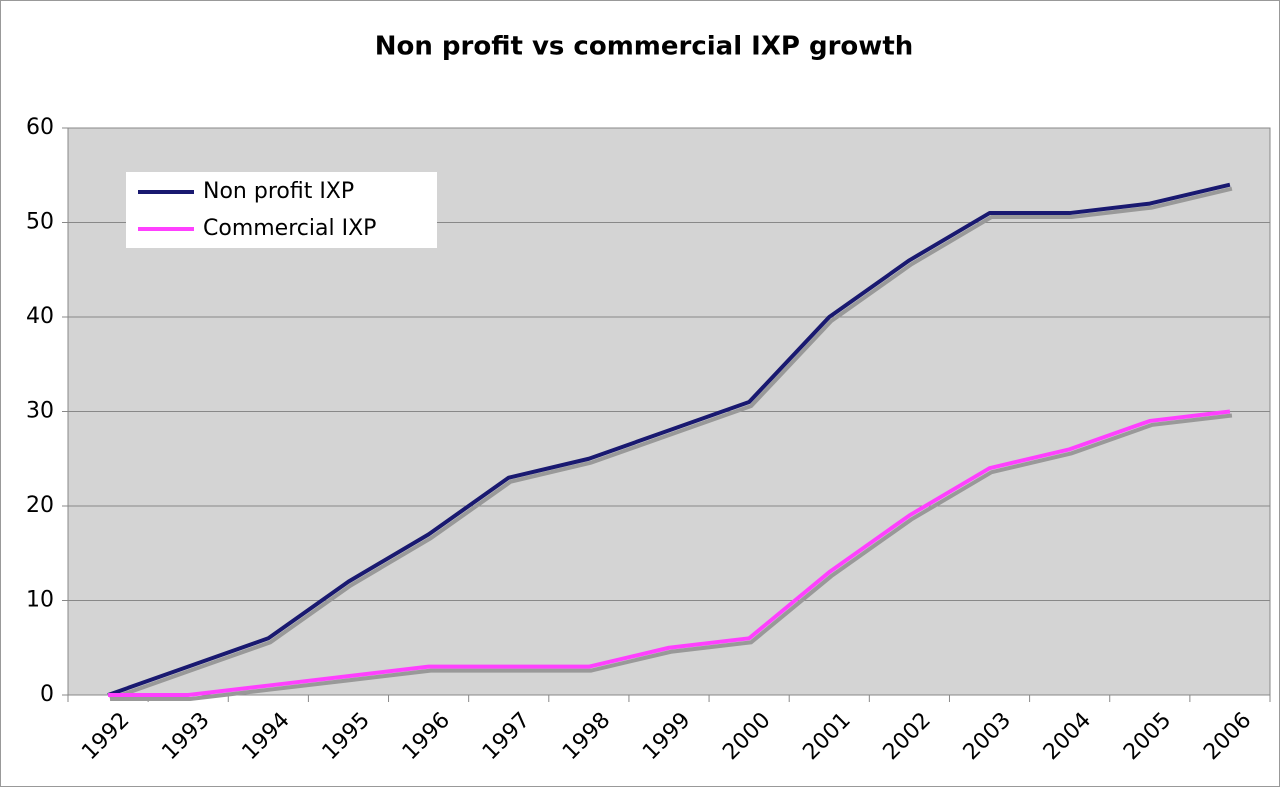 The width and height of the screenshot is (1280, 787). What do you see at coordinates (40, 411) in the screenshot?
I see `y-tick-label: 30` at bounding box center [40, 411].